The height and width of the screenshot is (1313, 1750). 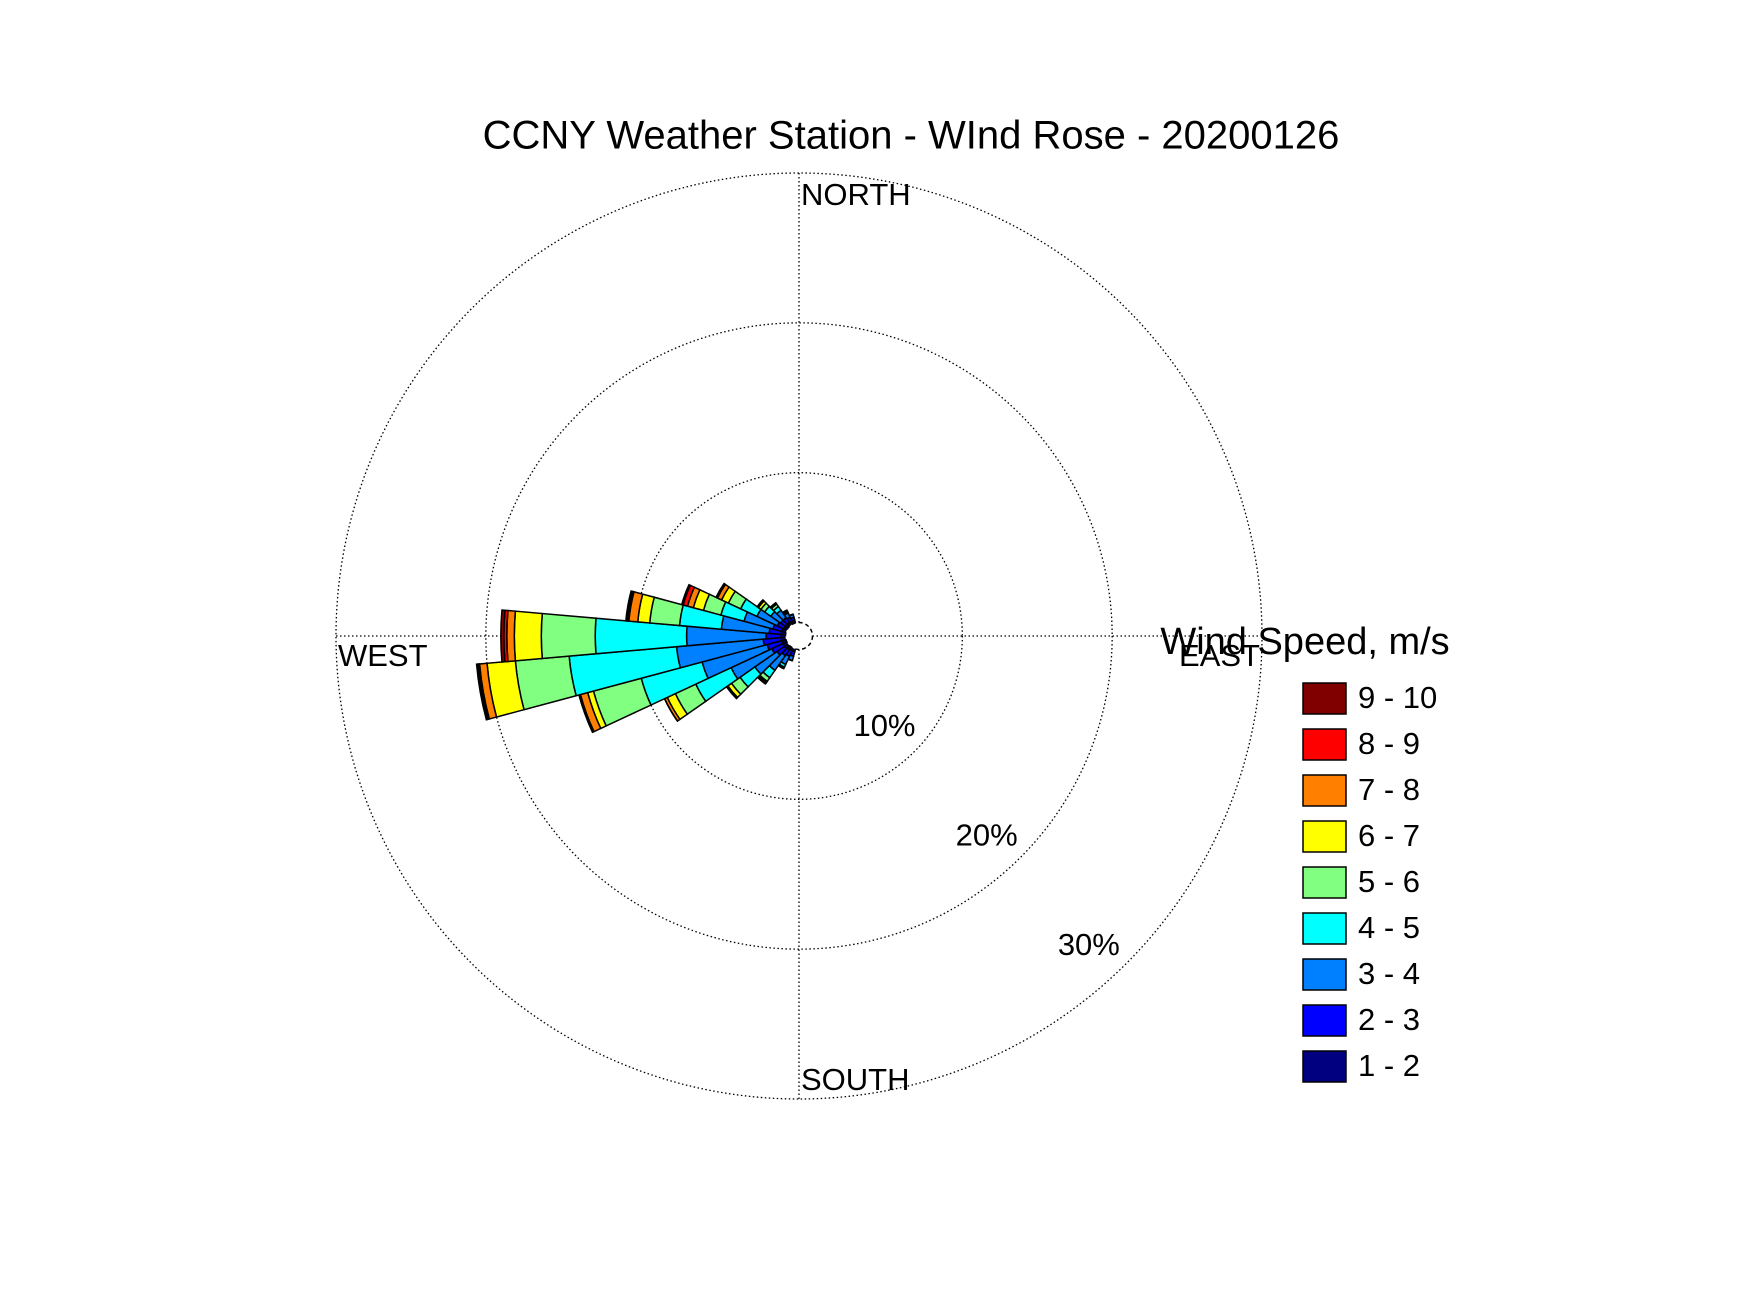 I want to click on direction-label: NORTH, so click(x=856, y=194).